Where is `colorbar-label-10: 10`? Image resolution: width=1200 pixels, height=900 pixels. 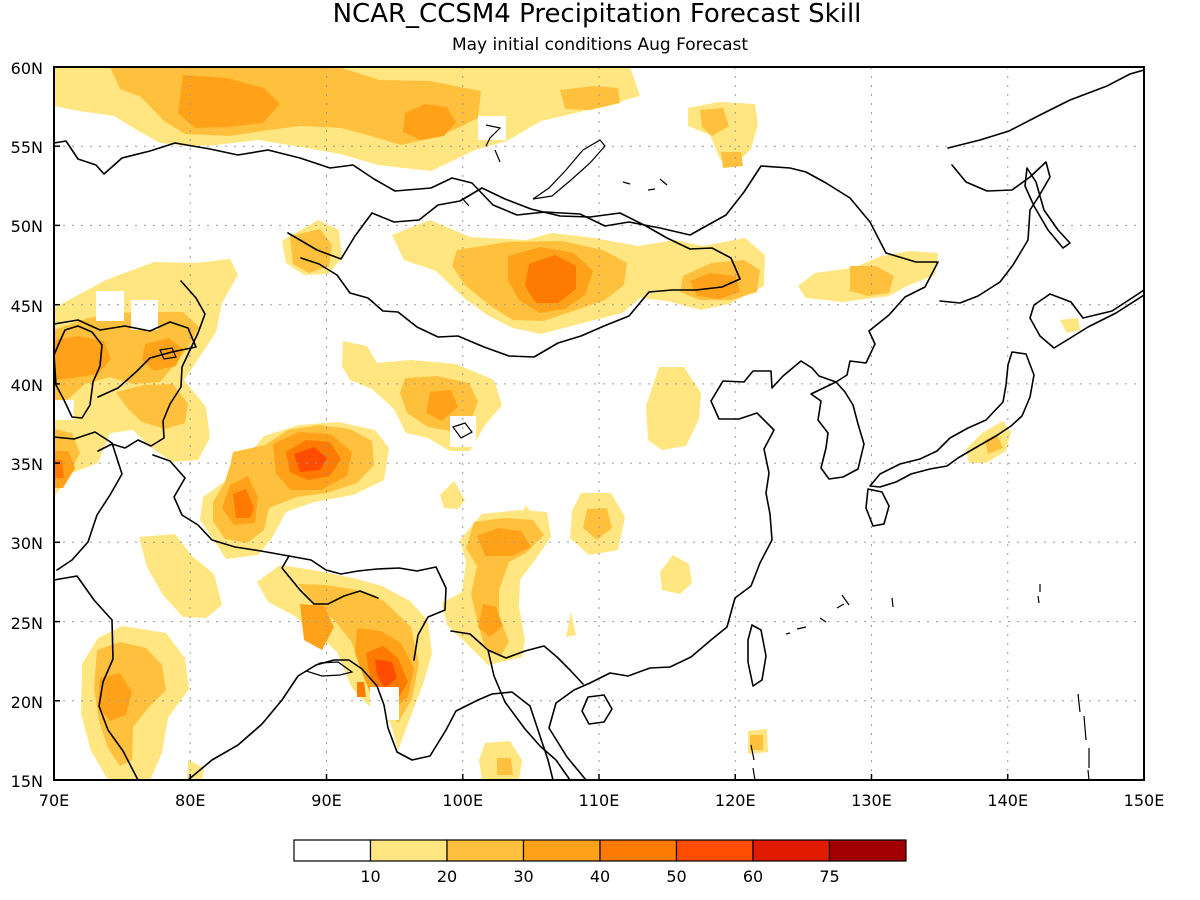 colorbar-label-10: 10 is located at coordinates (370, 876).